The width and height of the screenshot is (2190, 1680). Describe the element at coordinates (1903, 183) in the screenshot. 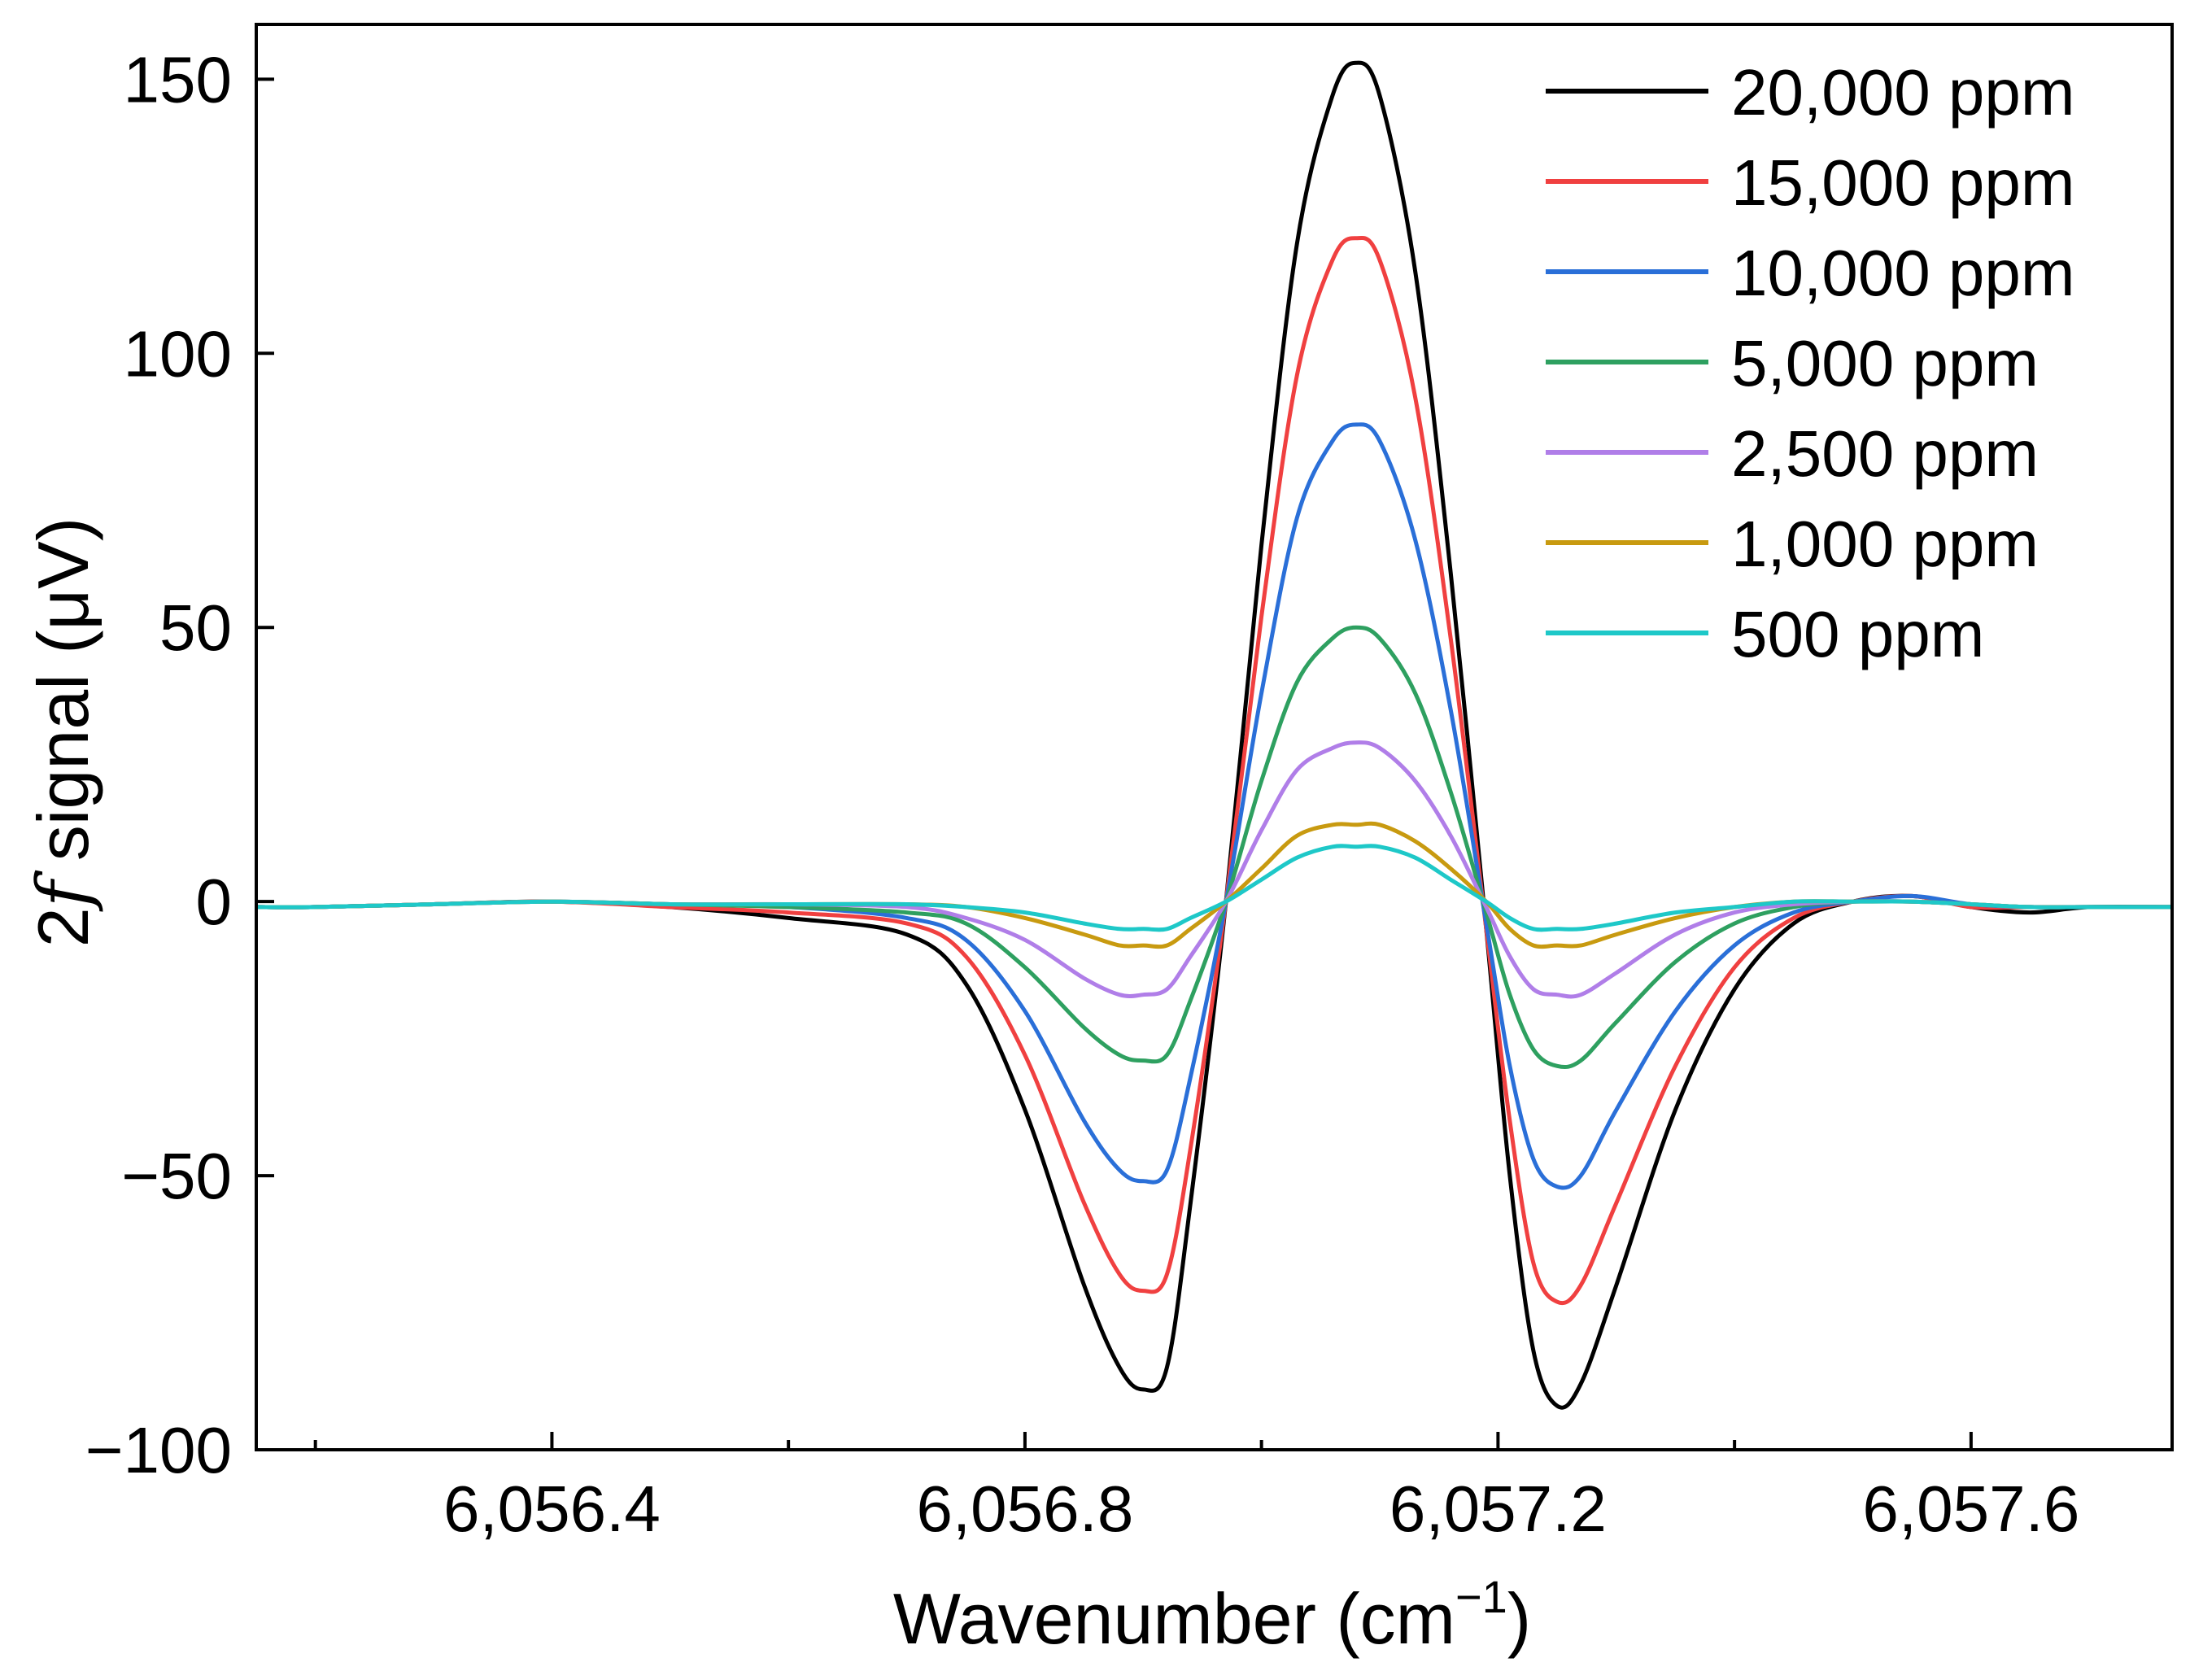

I see `legend-label: 15,000 ppm` at that location.